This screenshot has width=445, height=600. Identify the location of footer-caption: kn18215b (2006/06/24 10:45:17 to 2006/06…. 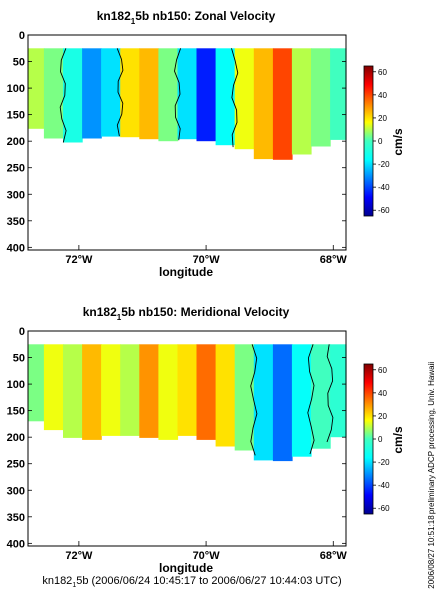
(191, 582).